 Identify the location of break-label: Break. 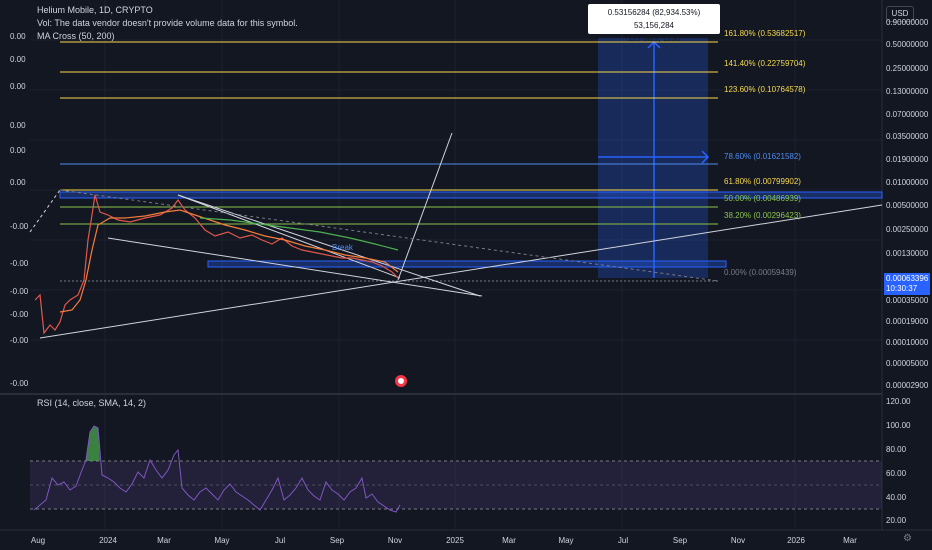
(343, 247).